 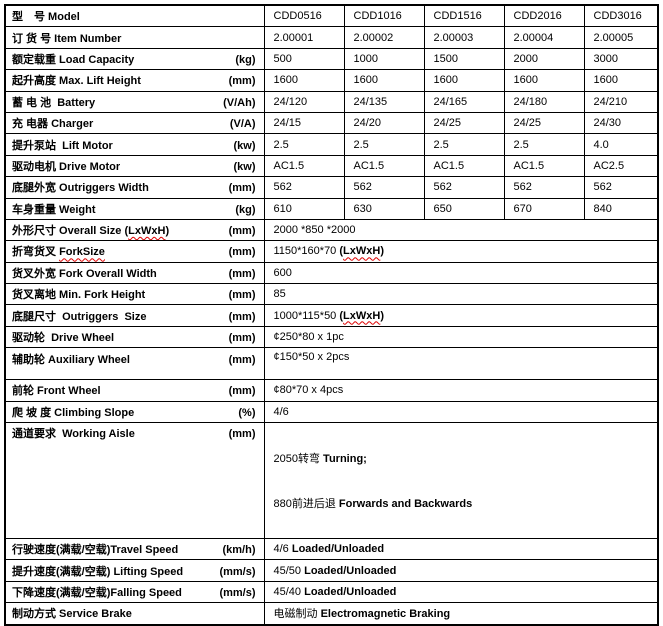 I want to click on label-text: 折弯货叉, so click(x=36, y=252).